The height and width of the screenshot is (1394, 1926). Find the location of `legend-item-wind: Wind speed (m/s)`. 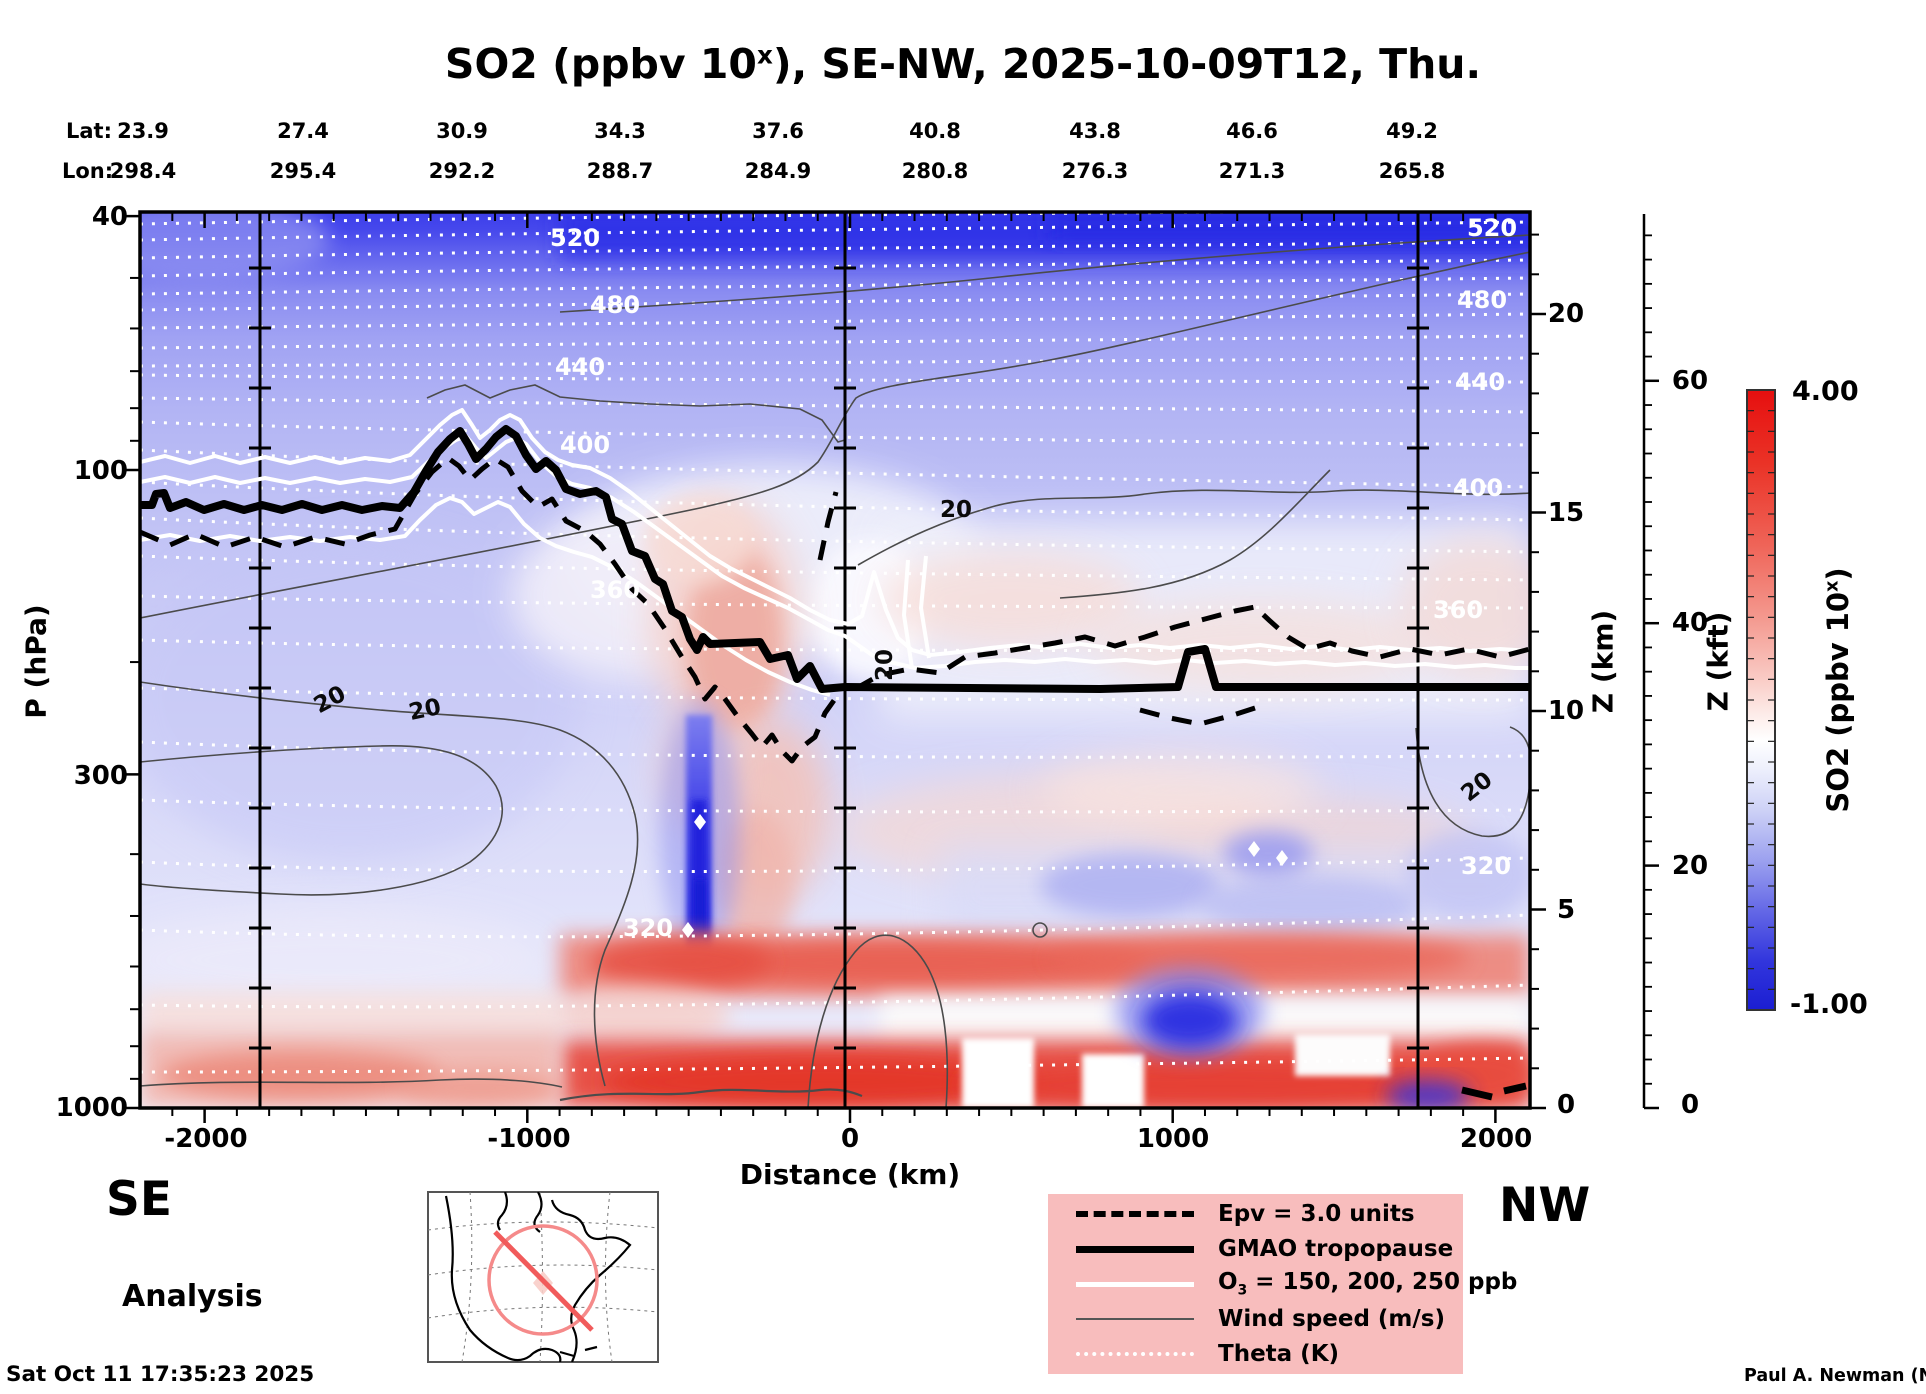

legend-item-wind: Wind speed (m/s) is located at coordinates (1255, 1319).